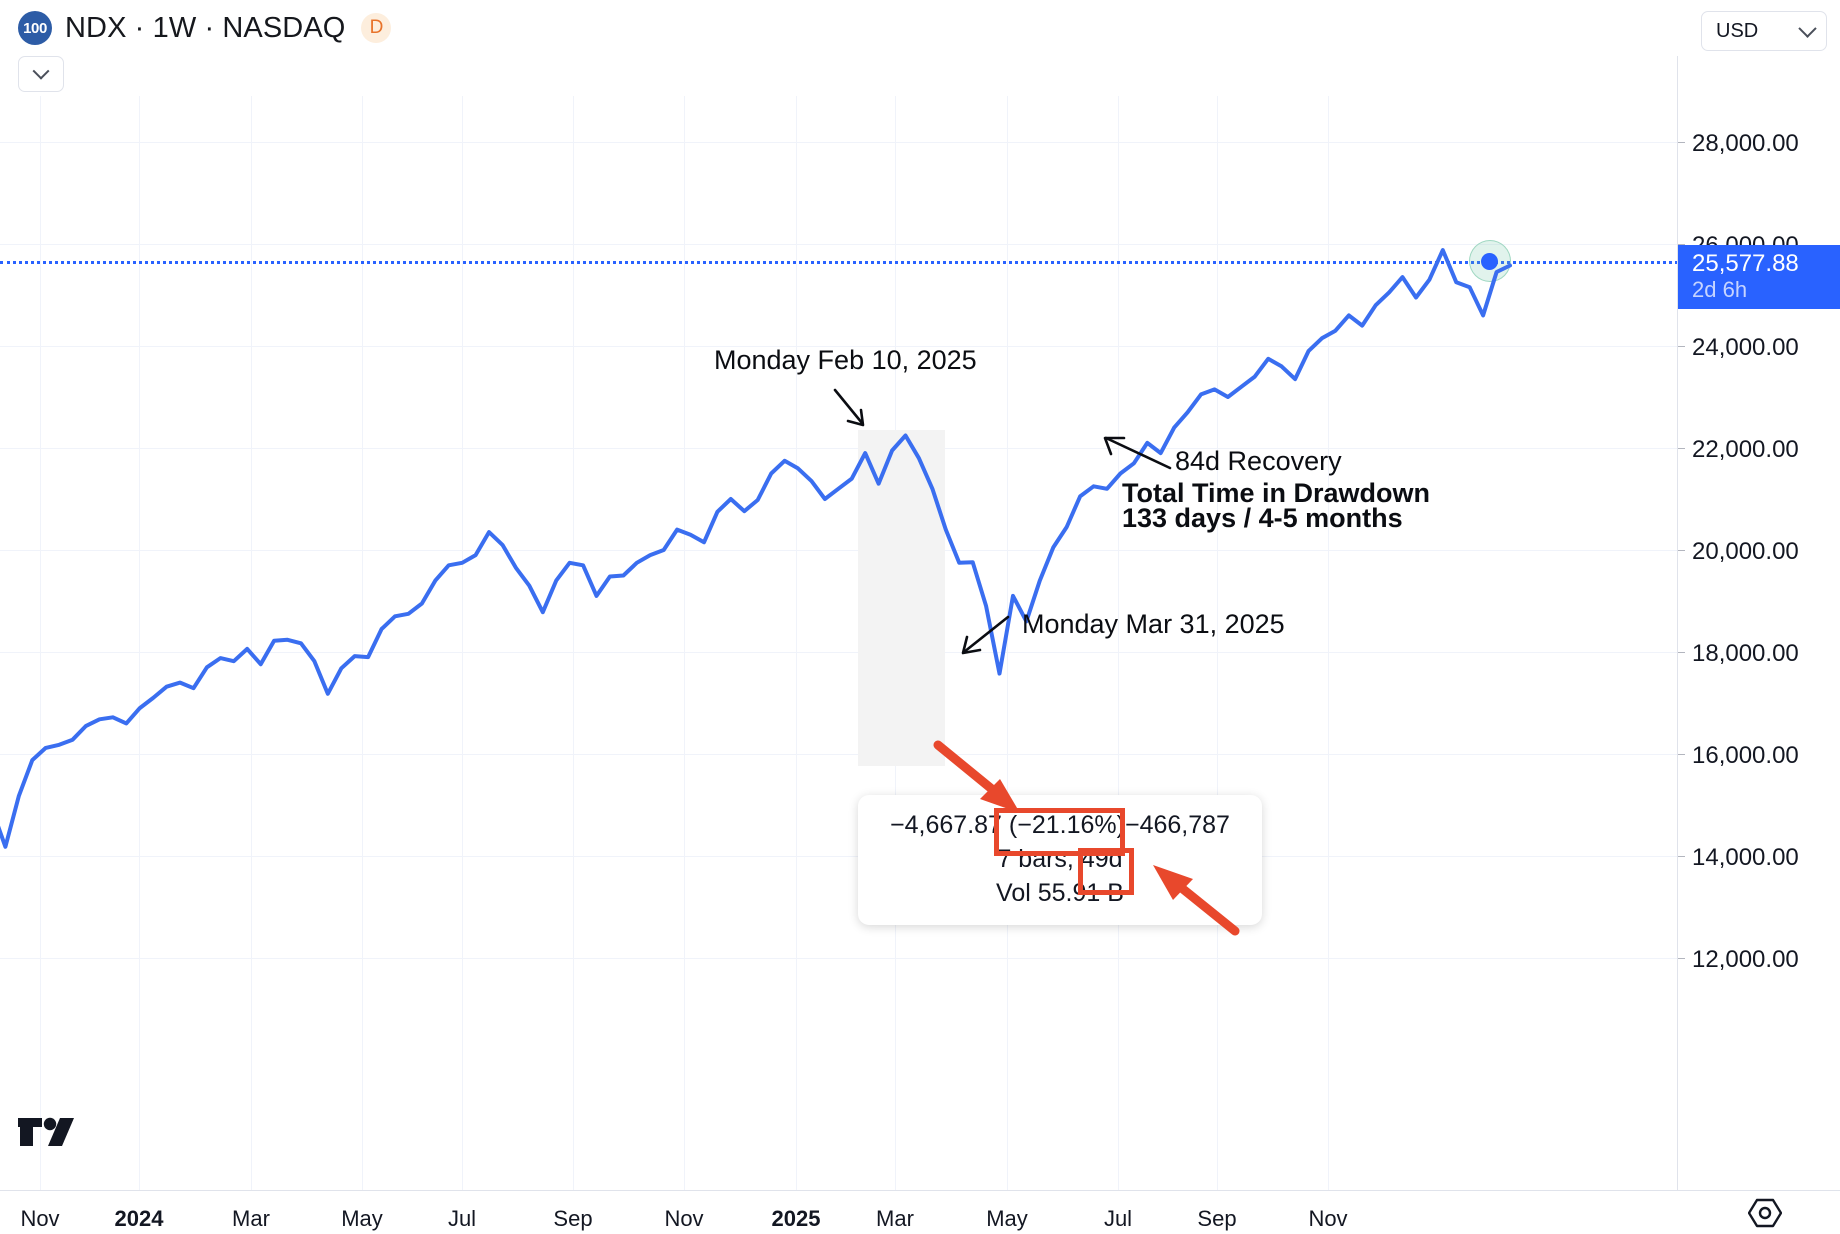  I want to click on chart-header: 100 NDX · 1W · NASDAQ D, so click(920, 28).